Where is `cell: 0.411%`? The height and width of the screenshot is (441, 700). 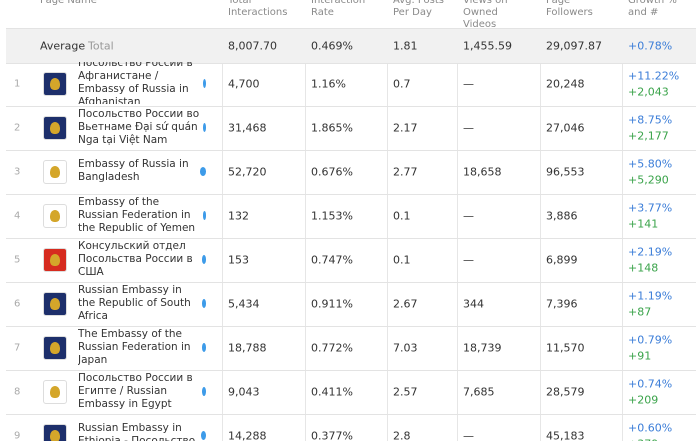 cell: 0.411% is located at coordinates (332, 392).